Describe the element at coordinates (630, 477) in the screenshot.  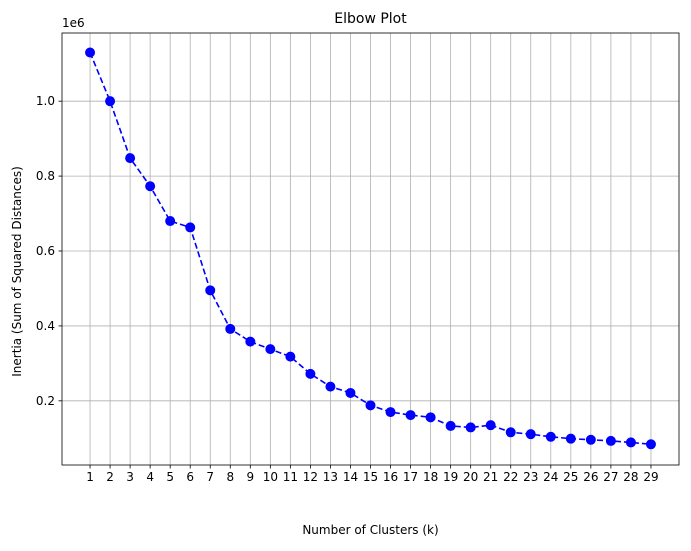
I see `x-tick-label: 28` at that location.